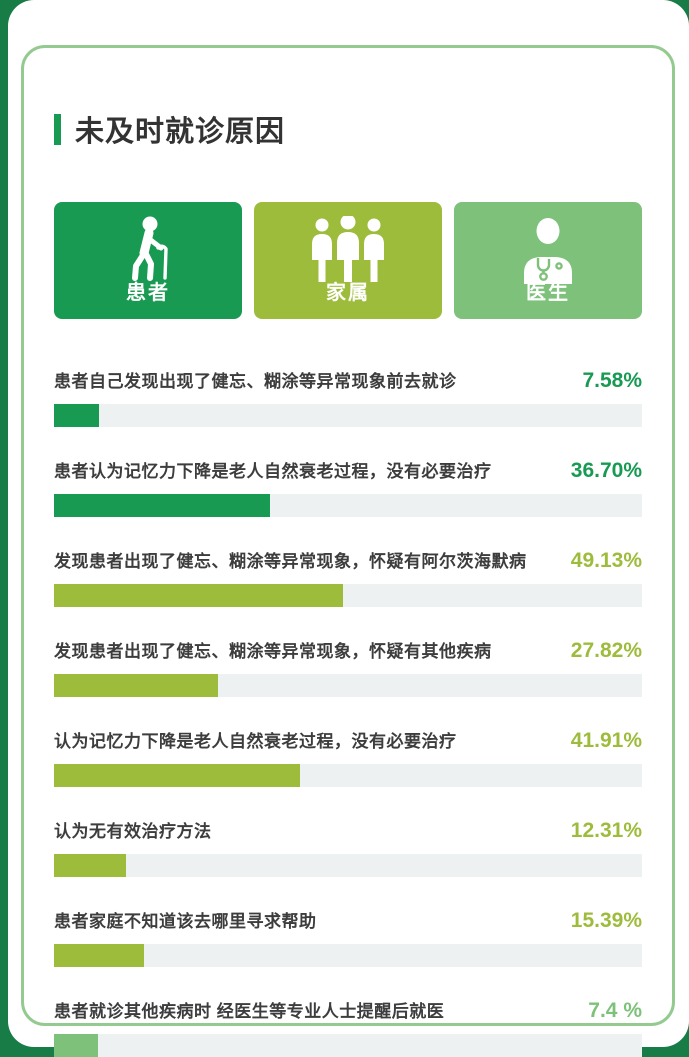  I want to click on doctor-icon, so click(548, 250).